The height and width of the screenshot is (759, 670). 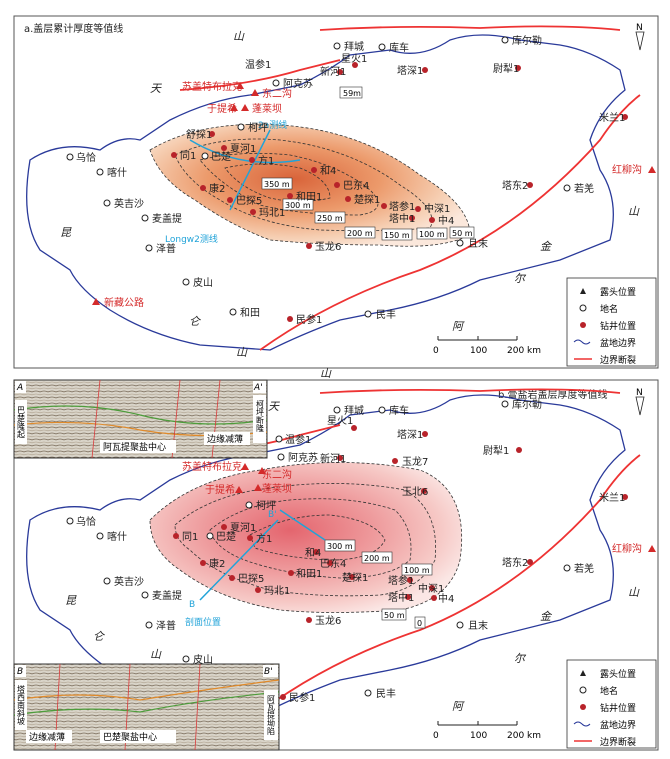 I want to click on profile-b-end: B', so click(x=272, y=515).